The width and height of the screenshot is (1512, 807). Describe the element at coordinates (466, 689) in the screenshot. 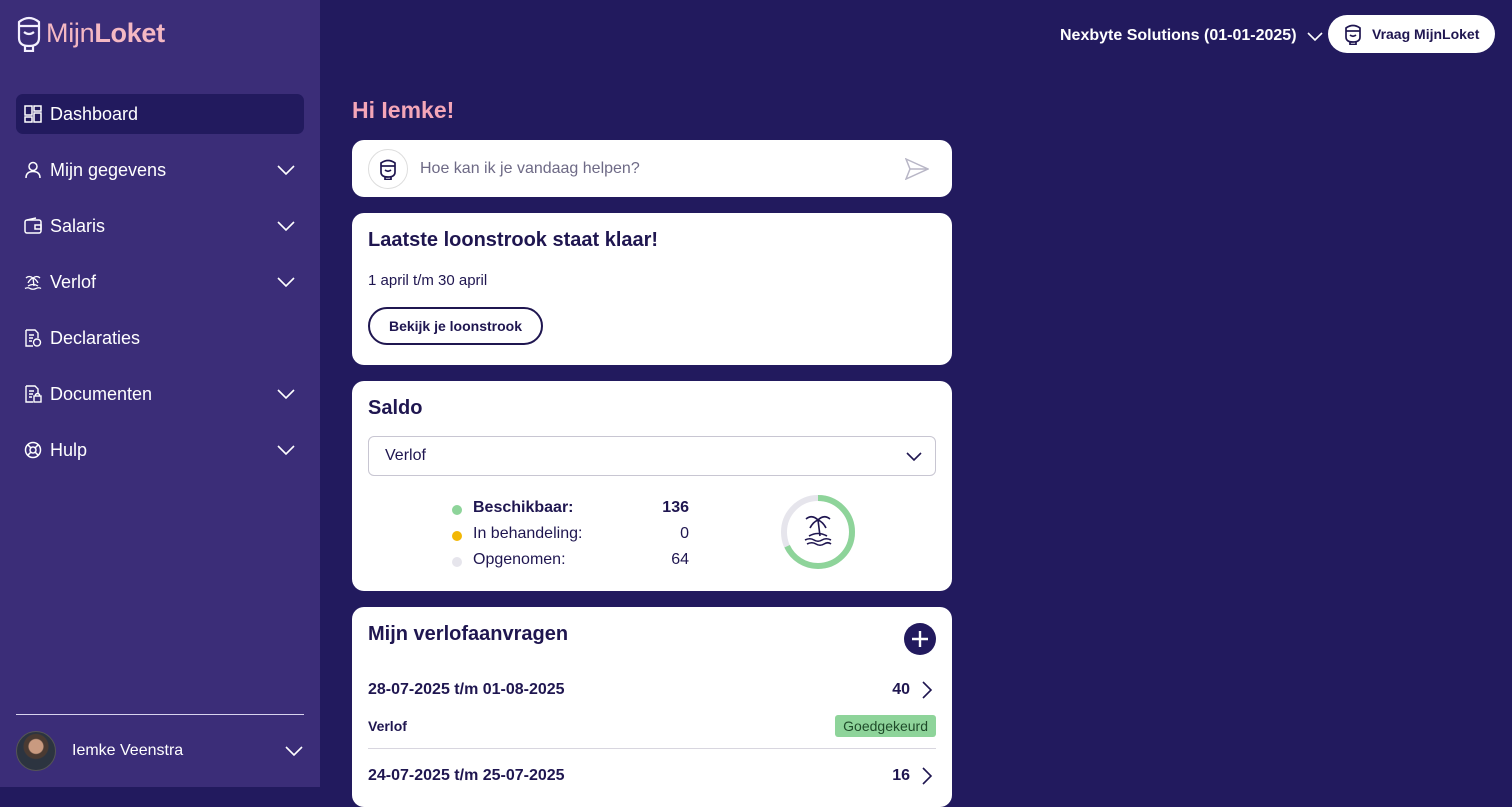

I see `request-dates: 28-07-2025 t/m 01-08-2025` at that location.